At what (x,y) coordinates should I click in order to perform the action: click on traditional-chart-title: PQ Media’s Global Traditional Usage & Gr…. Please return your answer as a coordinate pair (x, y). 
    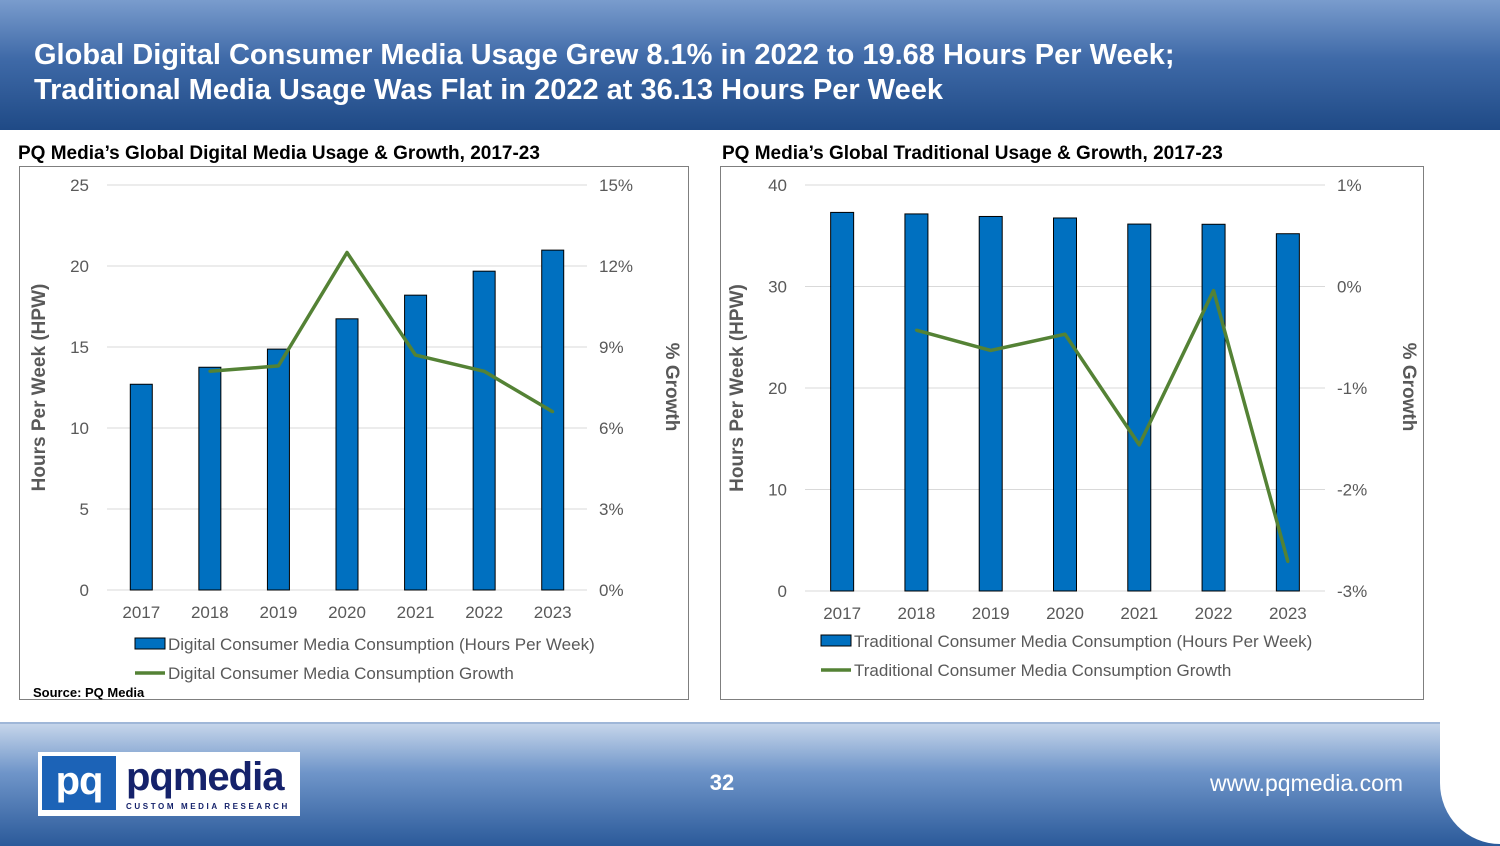
    Looking at the image, I should click on (972, 153).